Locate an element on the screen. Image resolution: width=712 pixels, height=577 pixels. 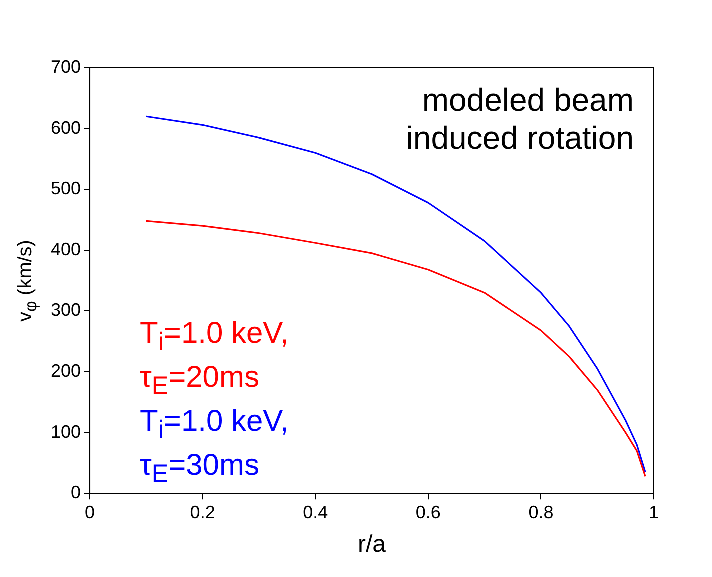
x-tick-label: 0.6 is located at coordinates (428, 512).